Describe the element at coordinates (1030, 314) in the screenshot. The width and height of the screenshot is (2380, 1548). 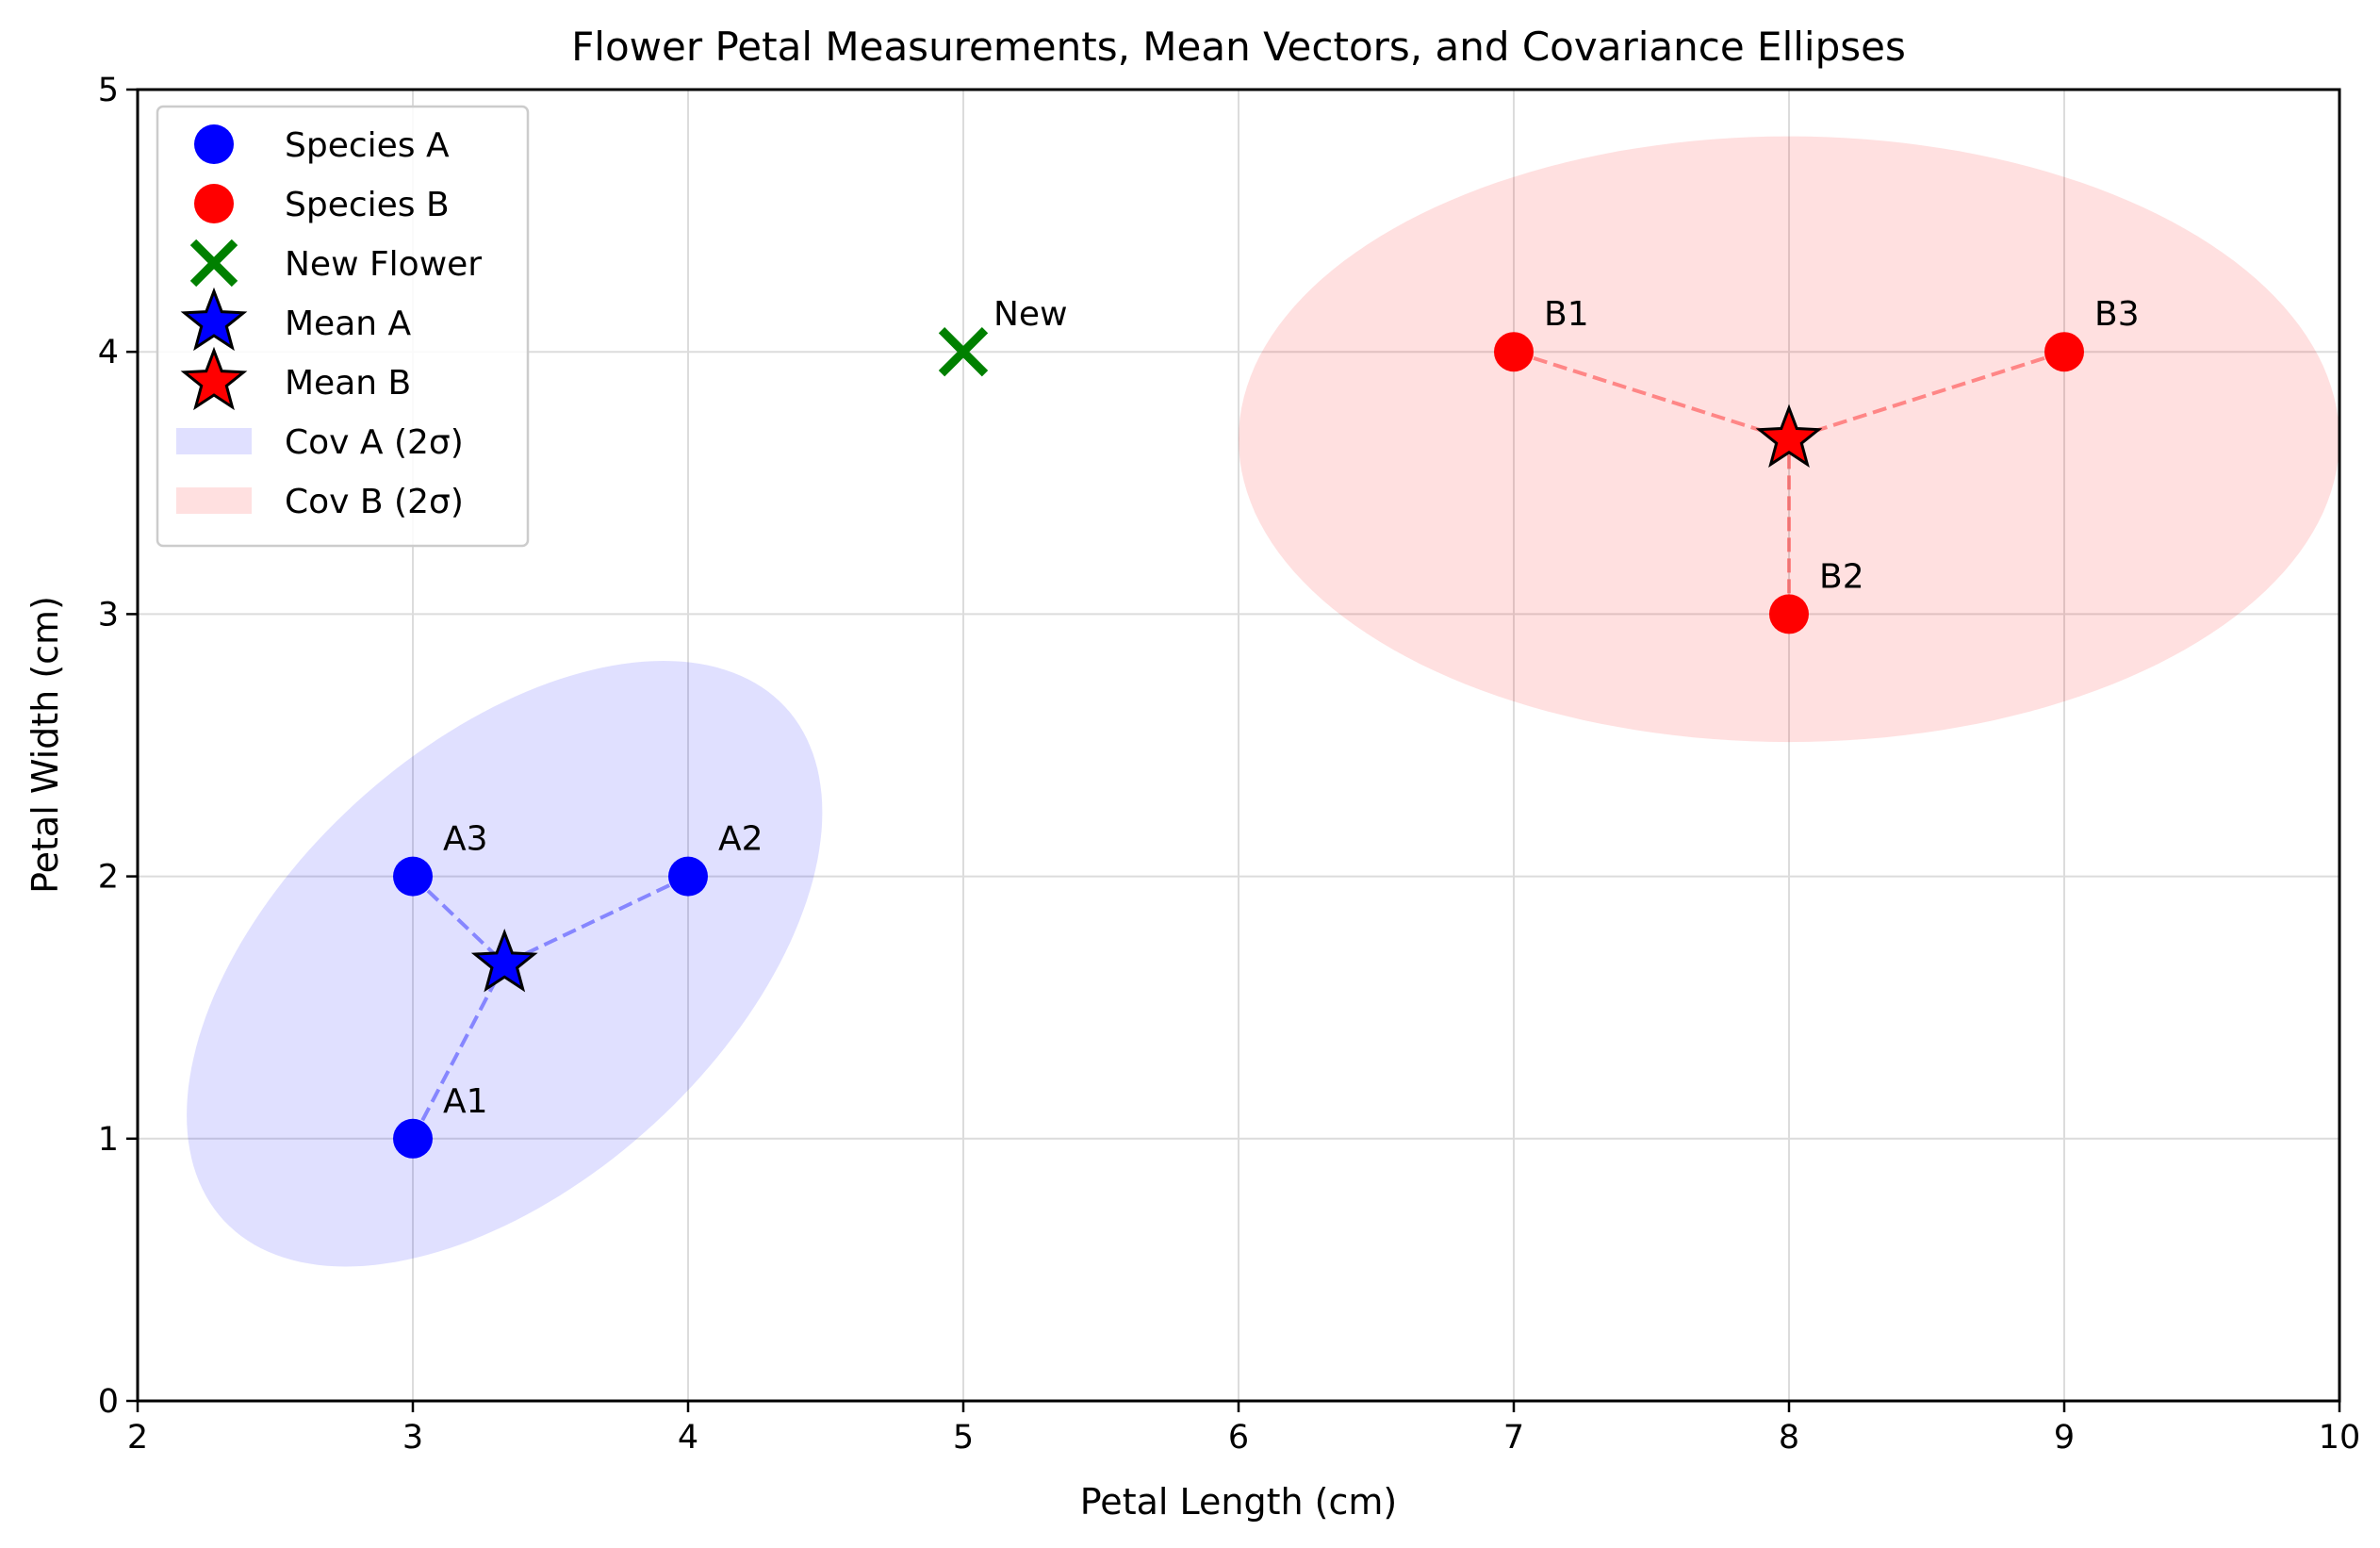
I see `point-label: New` at that location.